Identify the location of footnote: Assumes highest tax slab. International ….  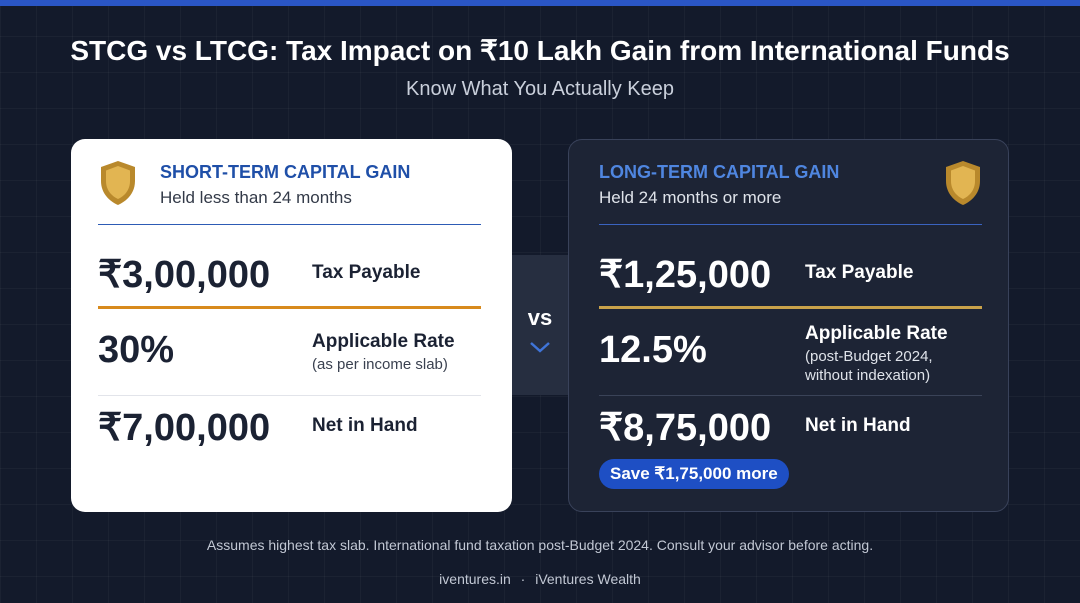
(540, 545).